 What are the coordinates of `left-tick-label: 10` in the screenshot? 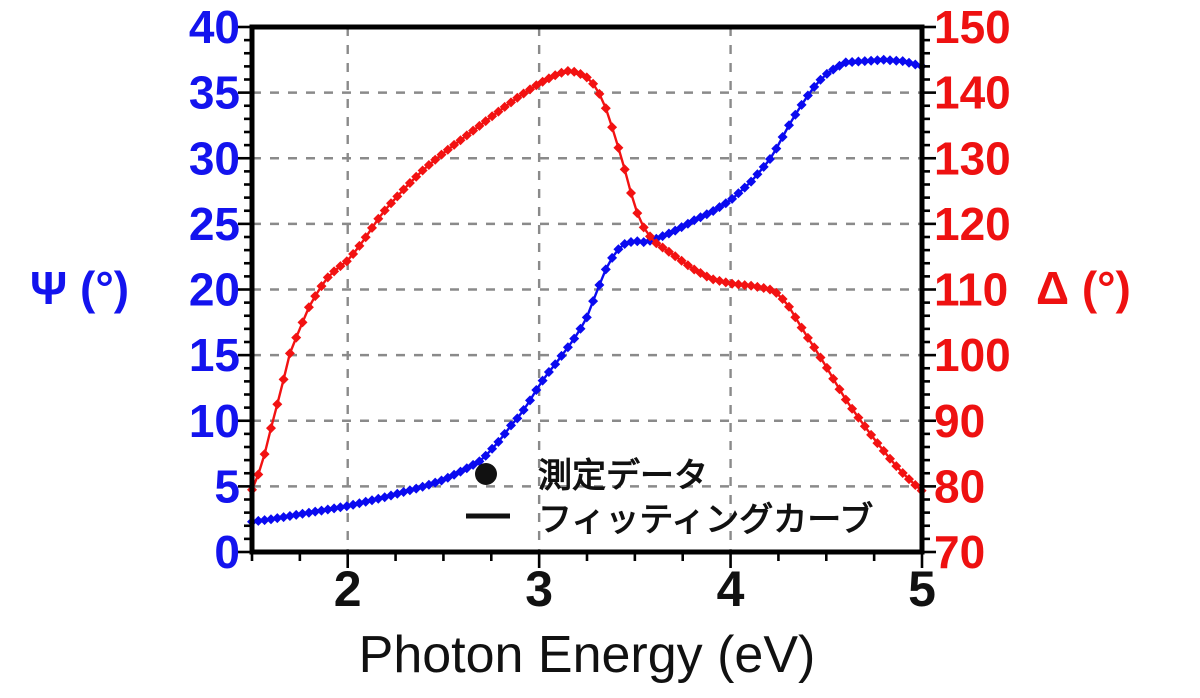 It's located at (214, 421).